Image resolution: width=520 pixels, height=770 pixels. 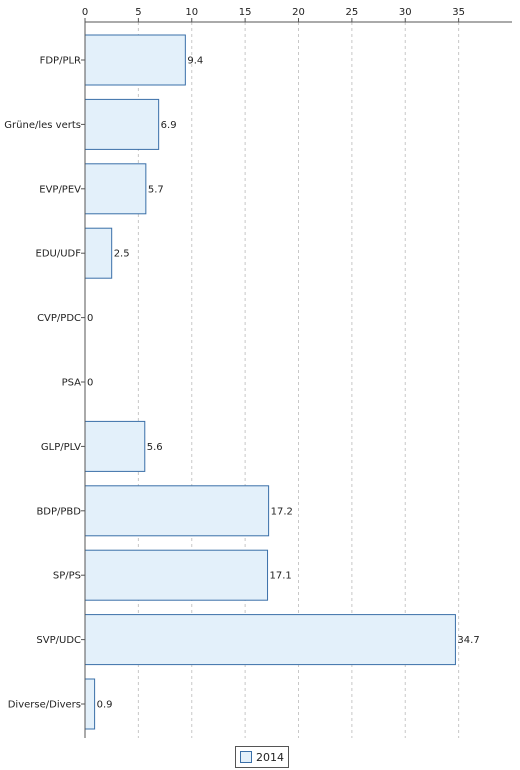 What do you see at coordinates (59, 318) in the screenshot?
I see `category-label: CVP/PDC` at bounding box center [59, 318].